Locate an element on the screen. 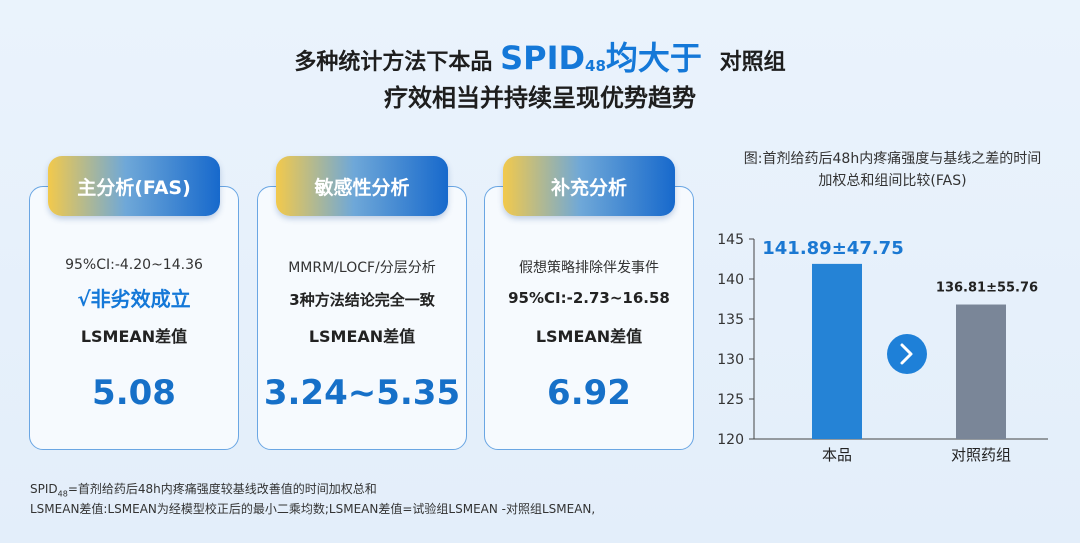  headline-highlight: 均大于 is located at coordinates (653, 58).